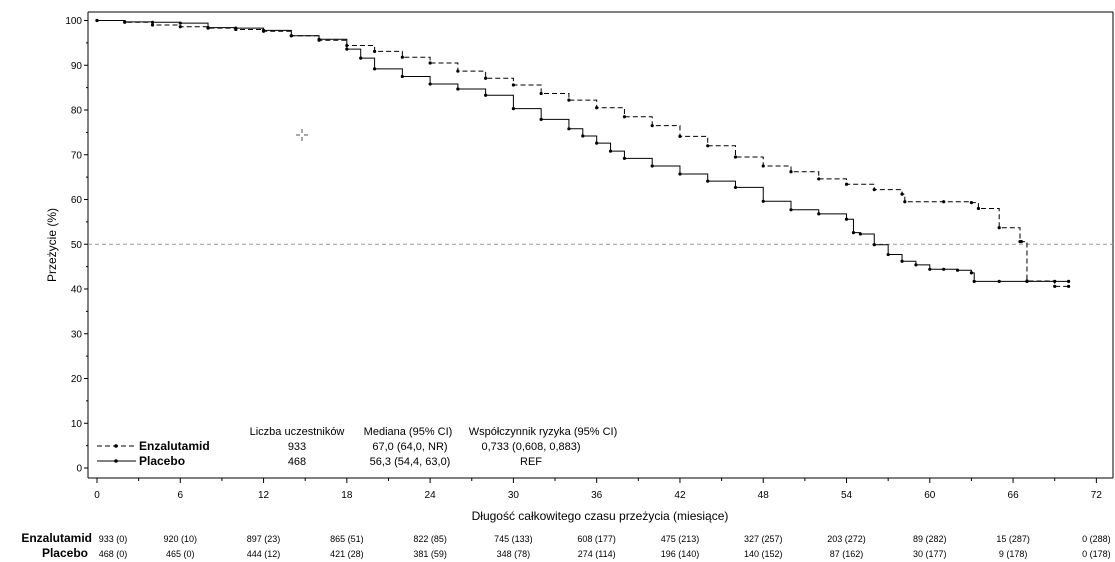 The height and width of the screenshot is (562, 1115). Describe the element at coordinates (264, 539) in the screenshot. I see `risk-value: 897 (23)` at that location.